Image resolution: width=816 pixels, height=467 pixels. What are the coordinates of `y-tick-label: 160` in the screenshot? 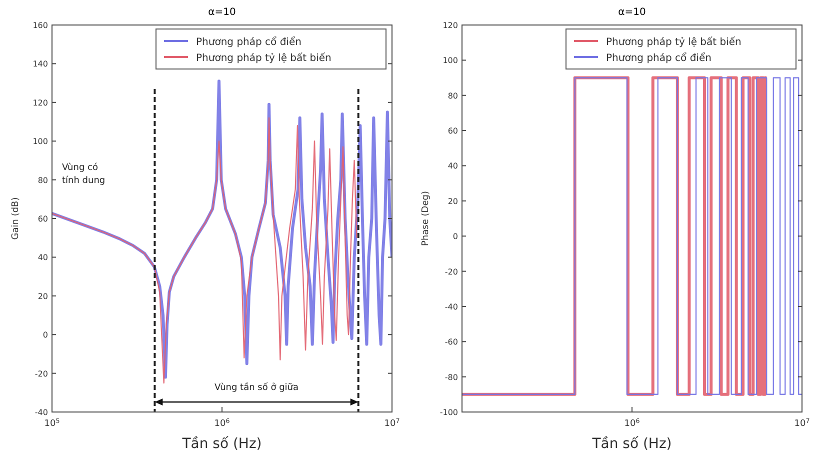 It's located at (40, 25).